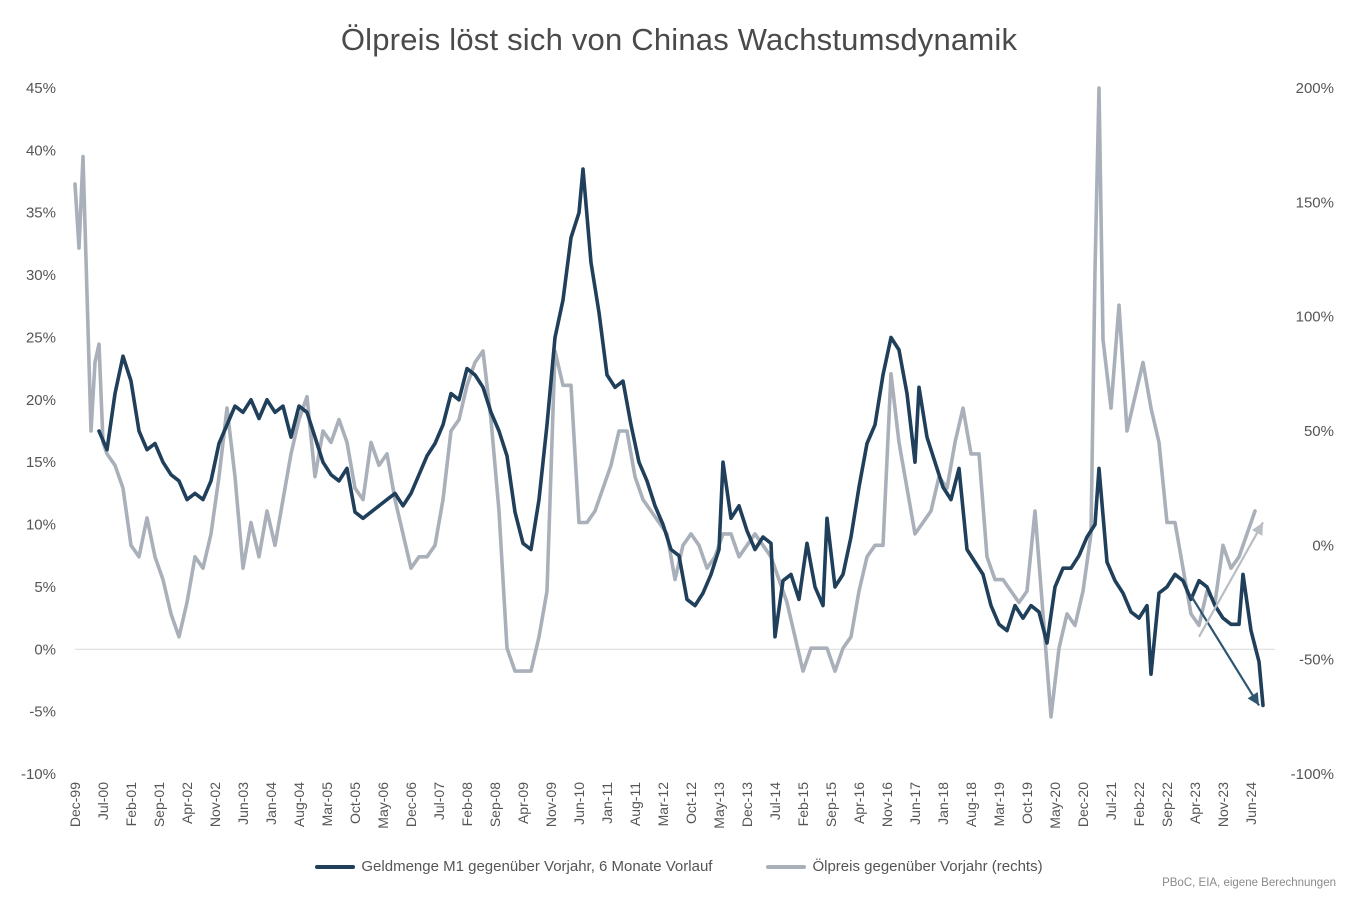  I want to click on trend-arrow-oil, so click(1231, 579).